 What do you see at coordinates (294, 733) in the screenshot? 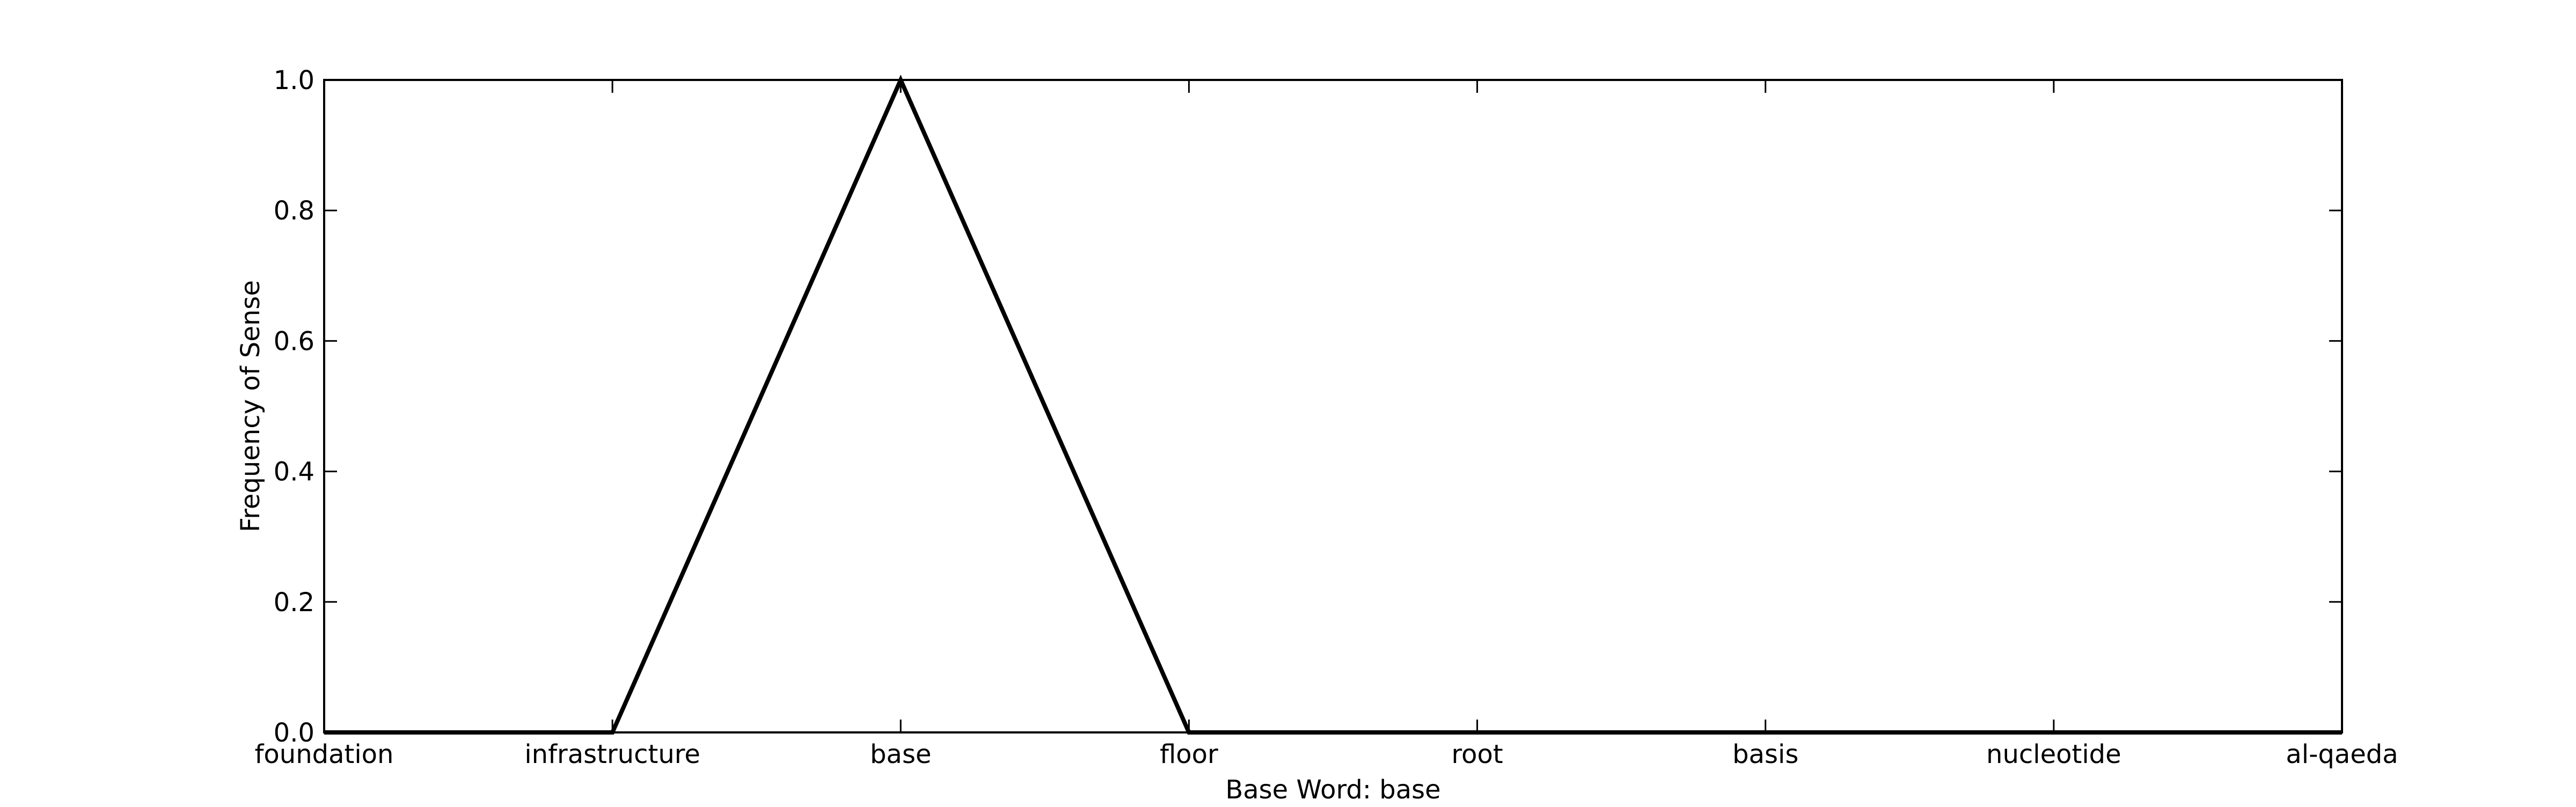
I see `y-tick-label: 0.0` at bounding box center [294, 733].